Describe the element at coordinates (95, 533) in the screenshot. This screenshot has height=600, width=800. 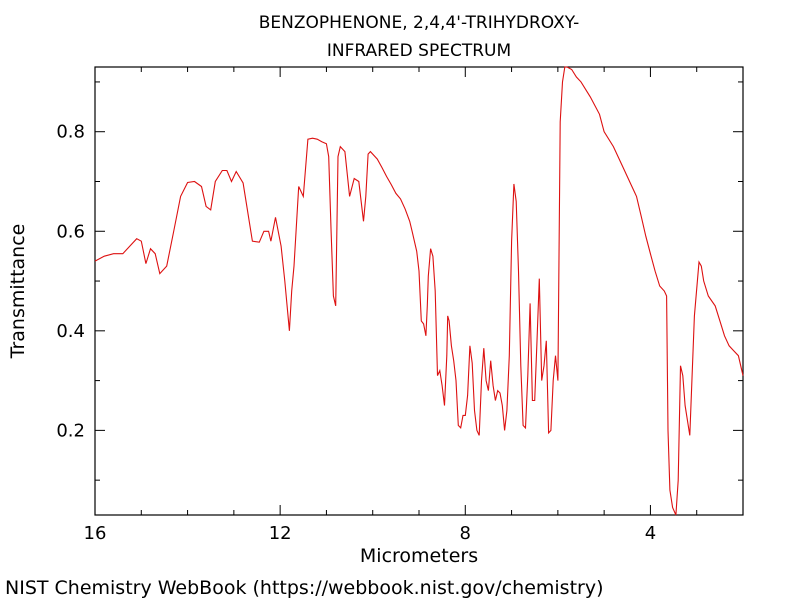
I see `x-tick-label: 16` at that location.